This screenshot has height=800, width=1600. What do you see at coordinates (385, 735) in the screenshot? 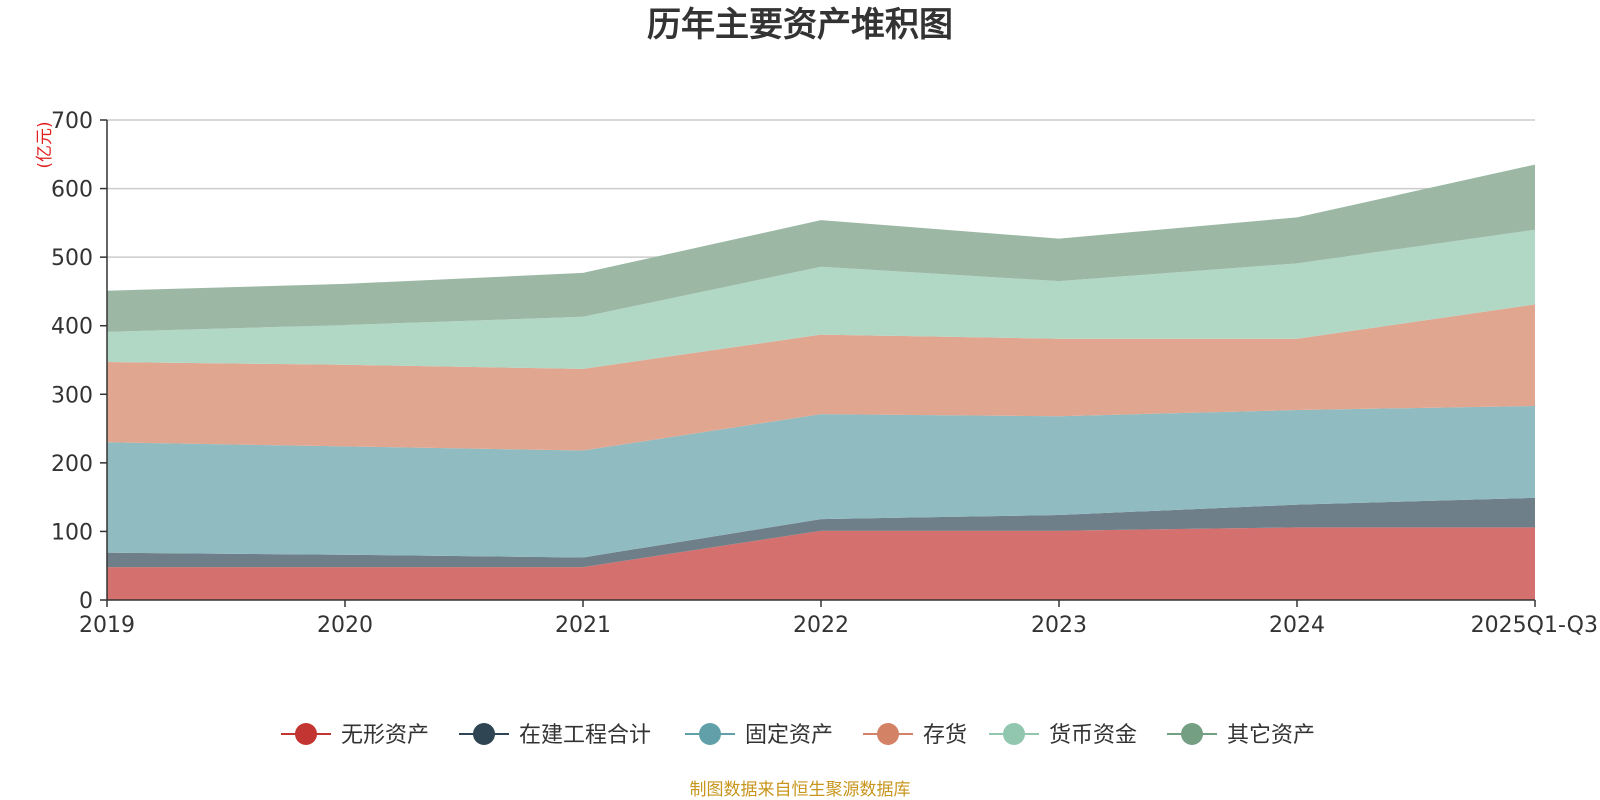
I see `legend-label: 无形资产` at bounding box center [385, 735].